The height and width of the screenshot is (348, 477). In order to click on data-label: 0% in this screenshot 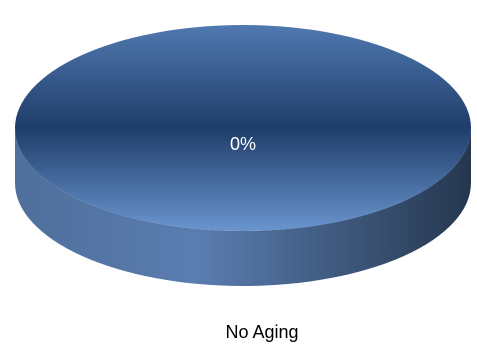, I will do `click(243, 144)`.